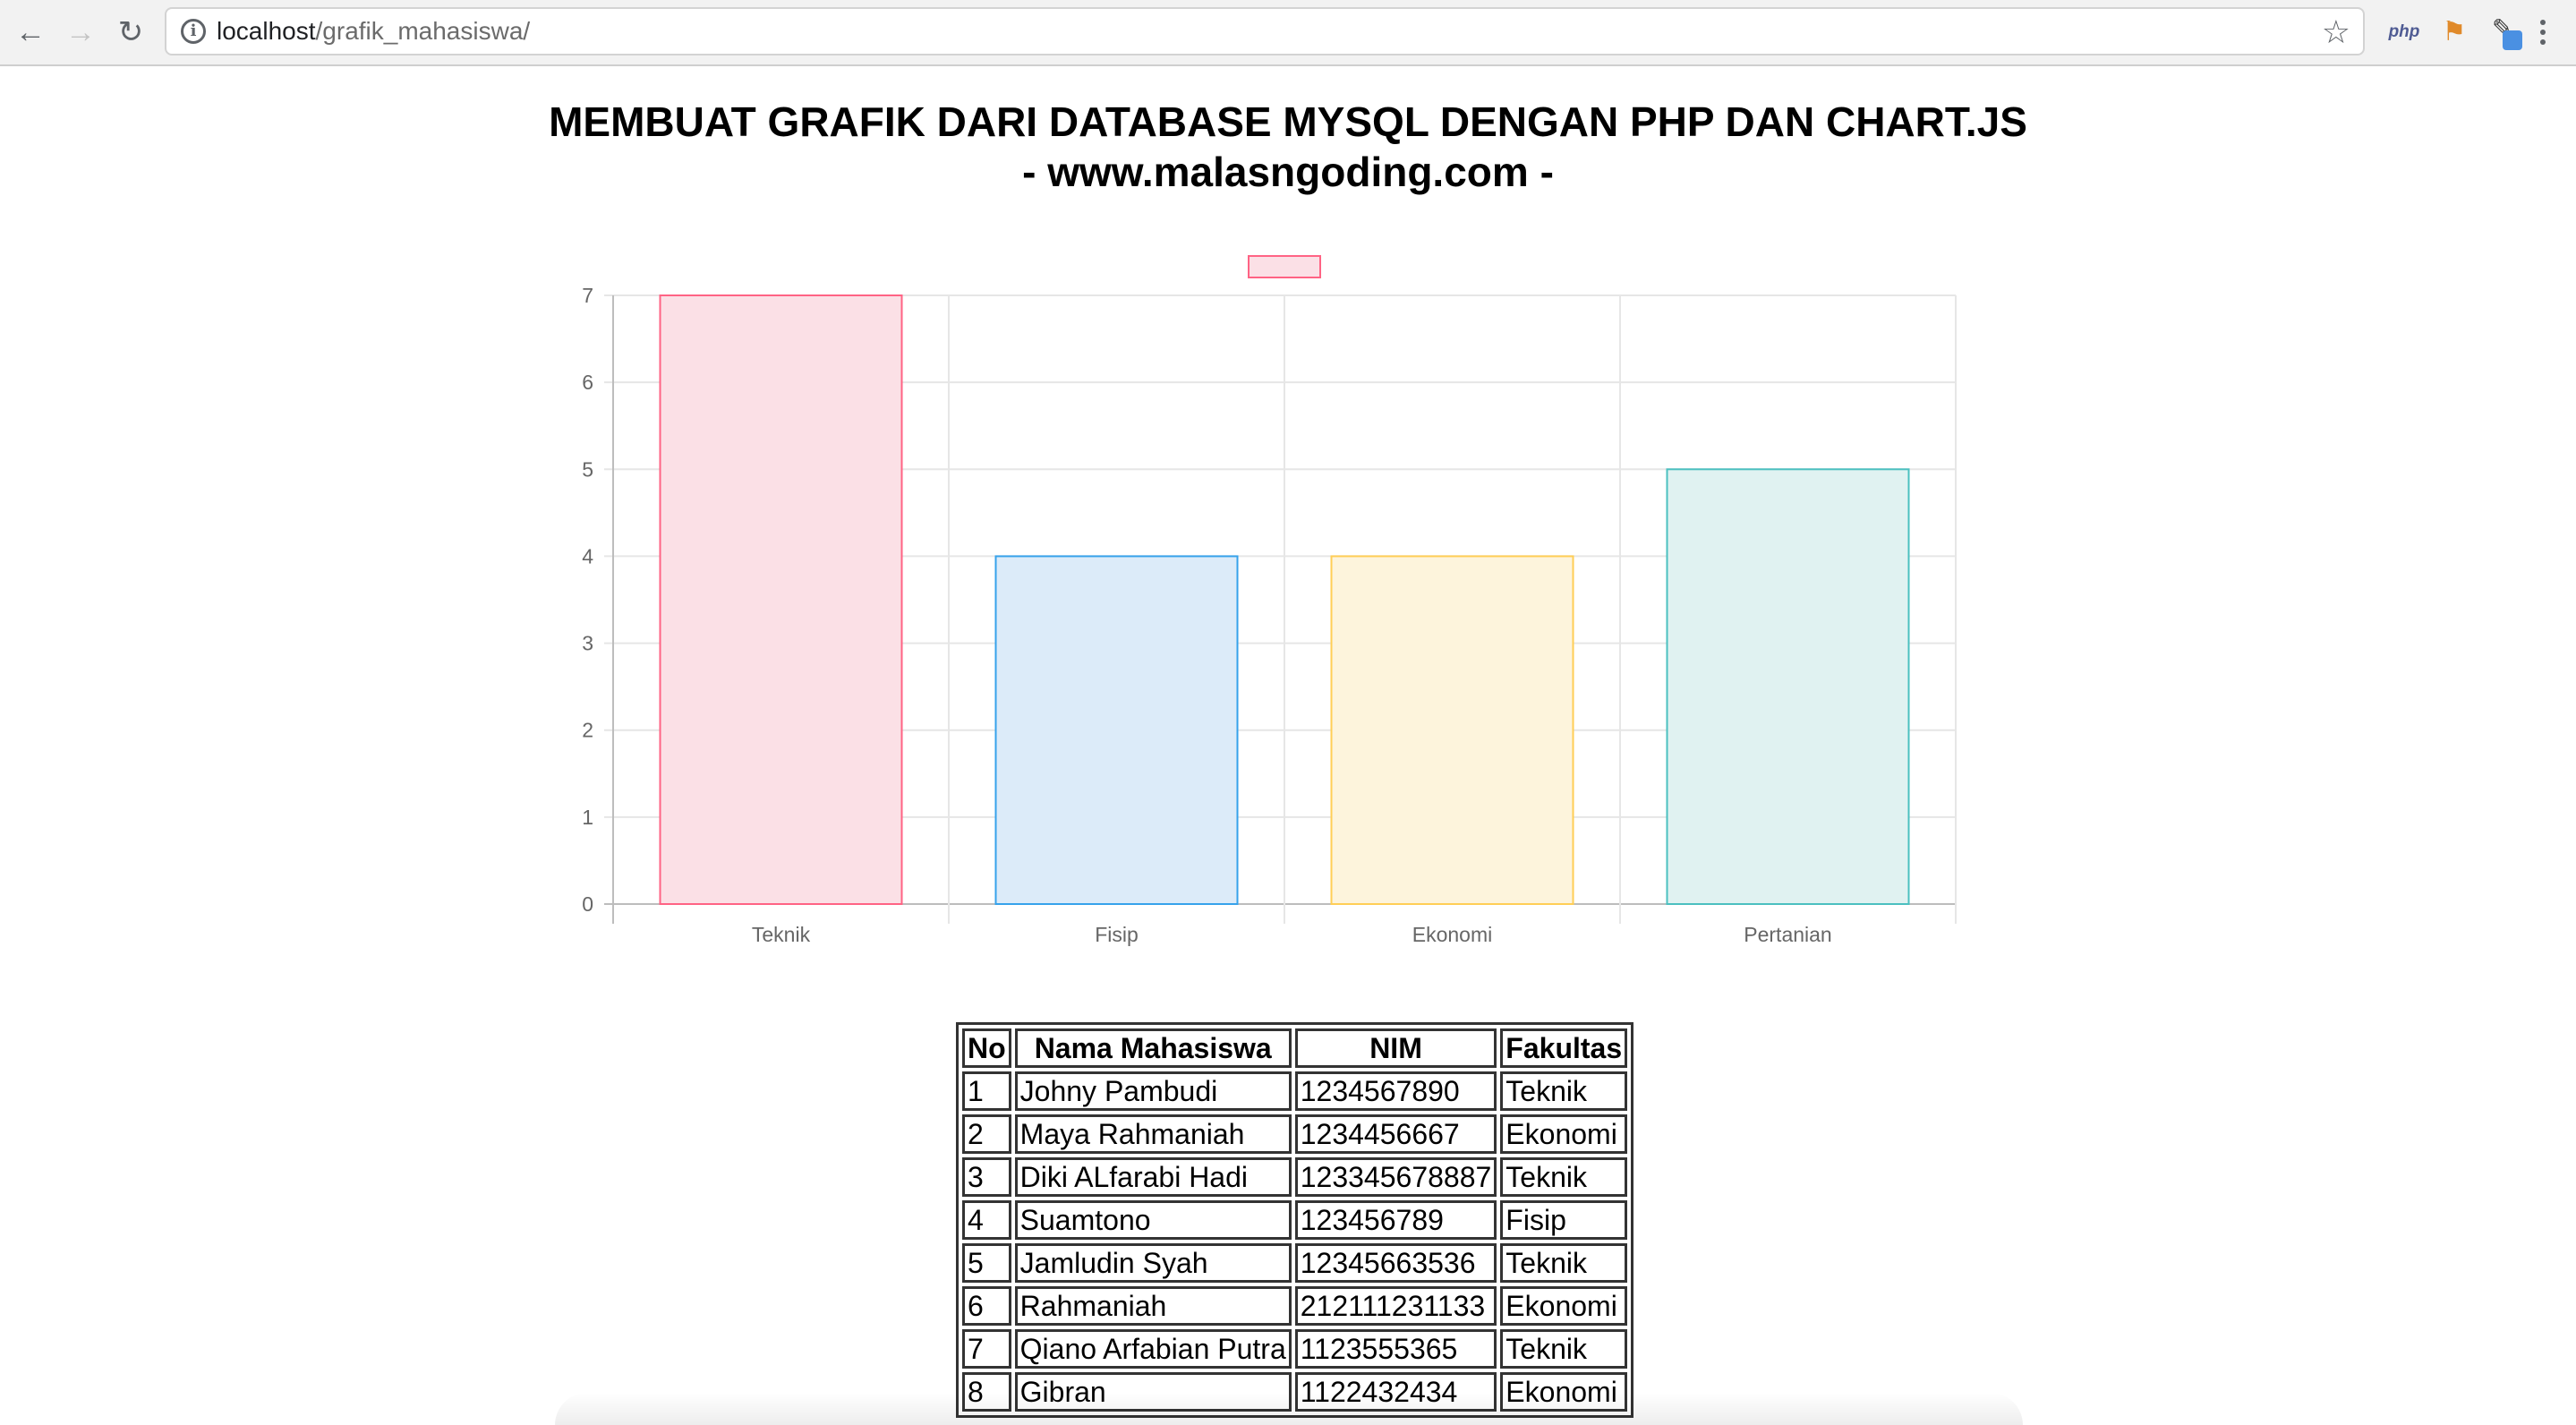 The height and width of the screenshot is (1425, 2576). I want to click on y-tick-label: 1, so click(587, 817).